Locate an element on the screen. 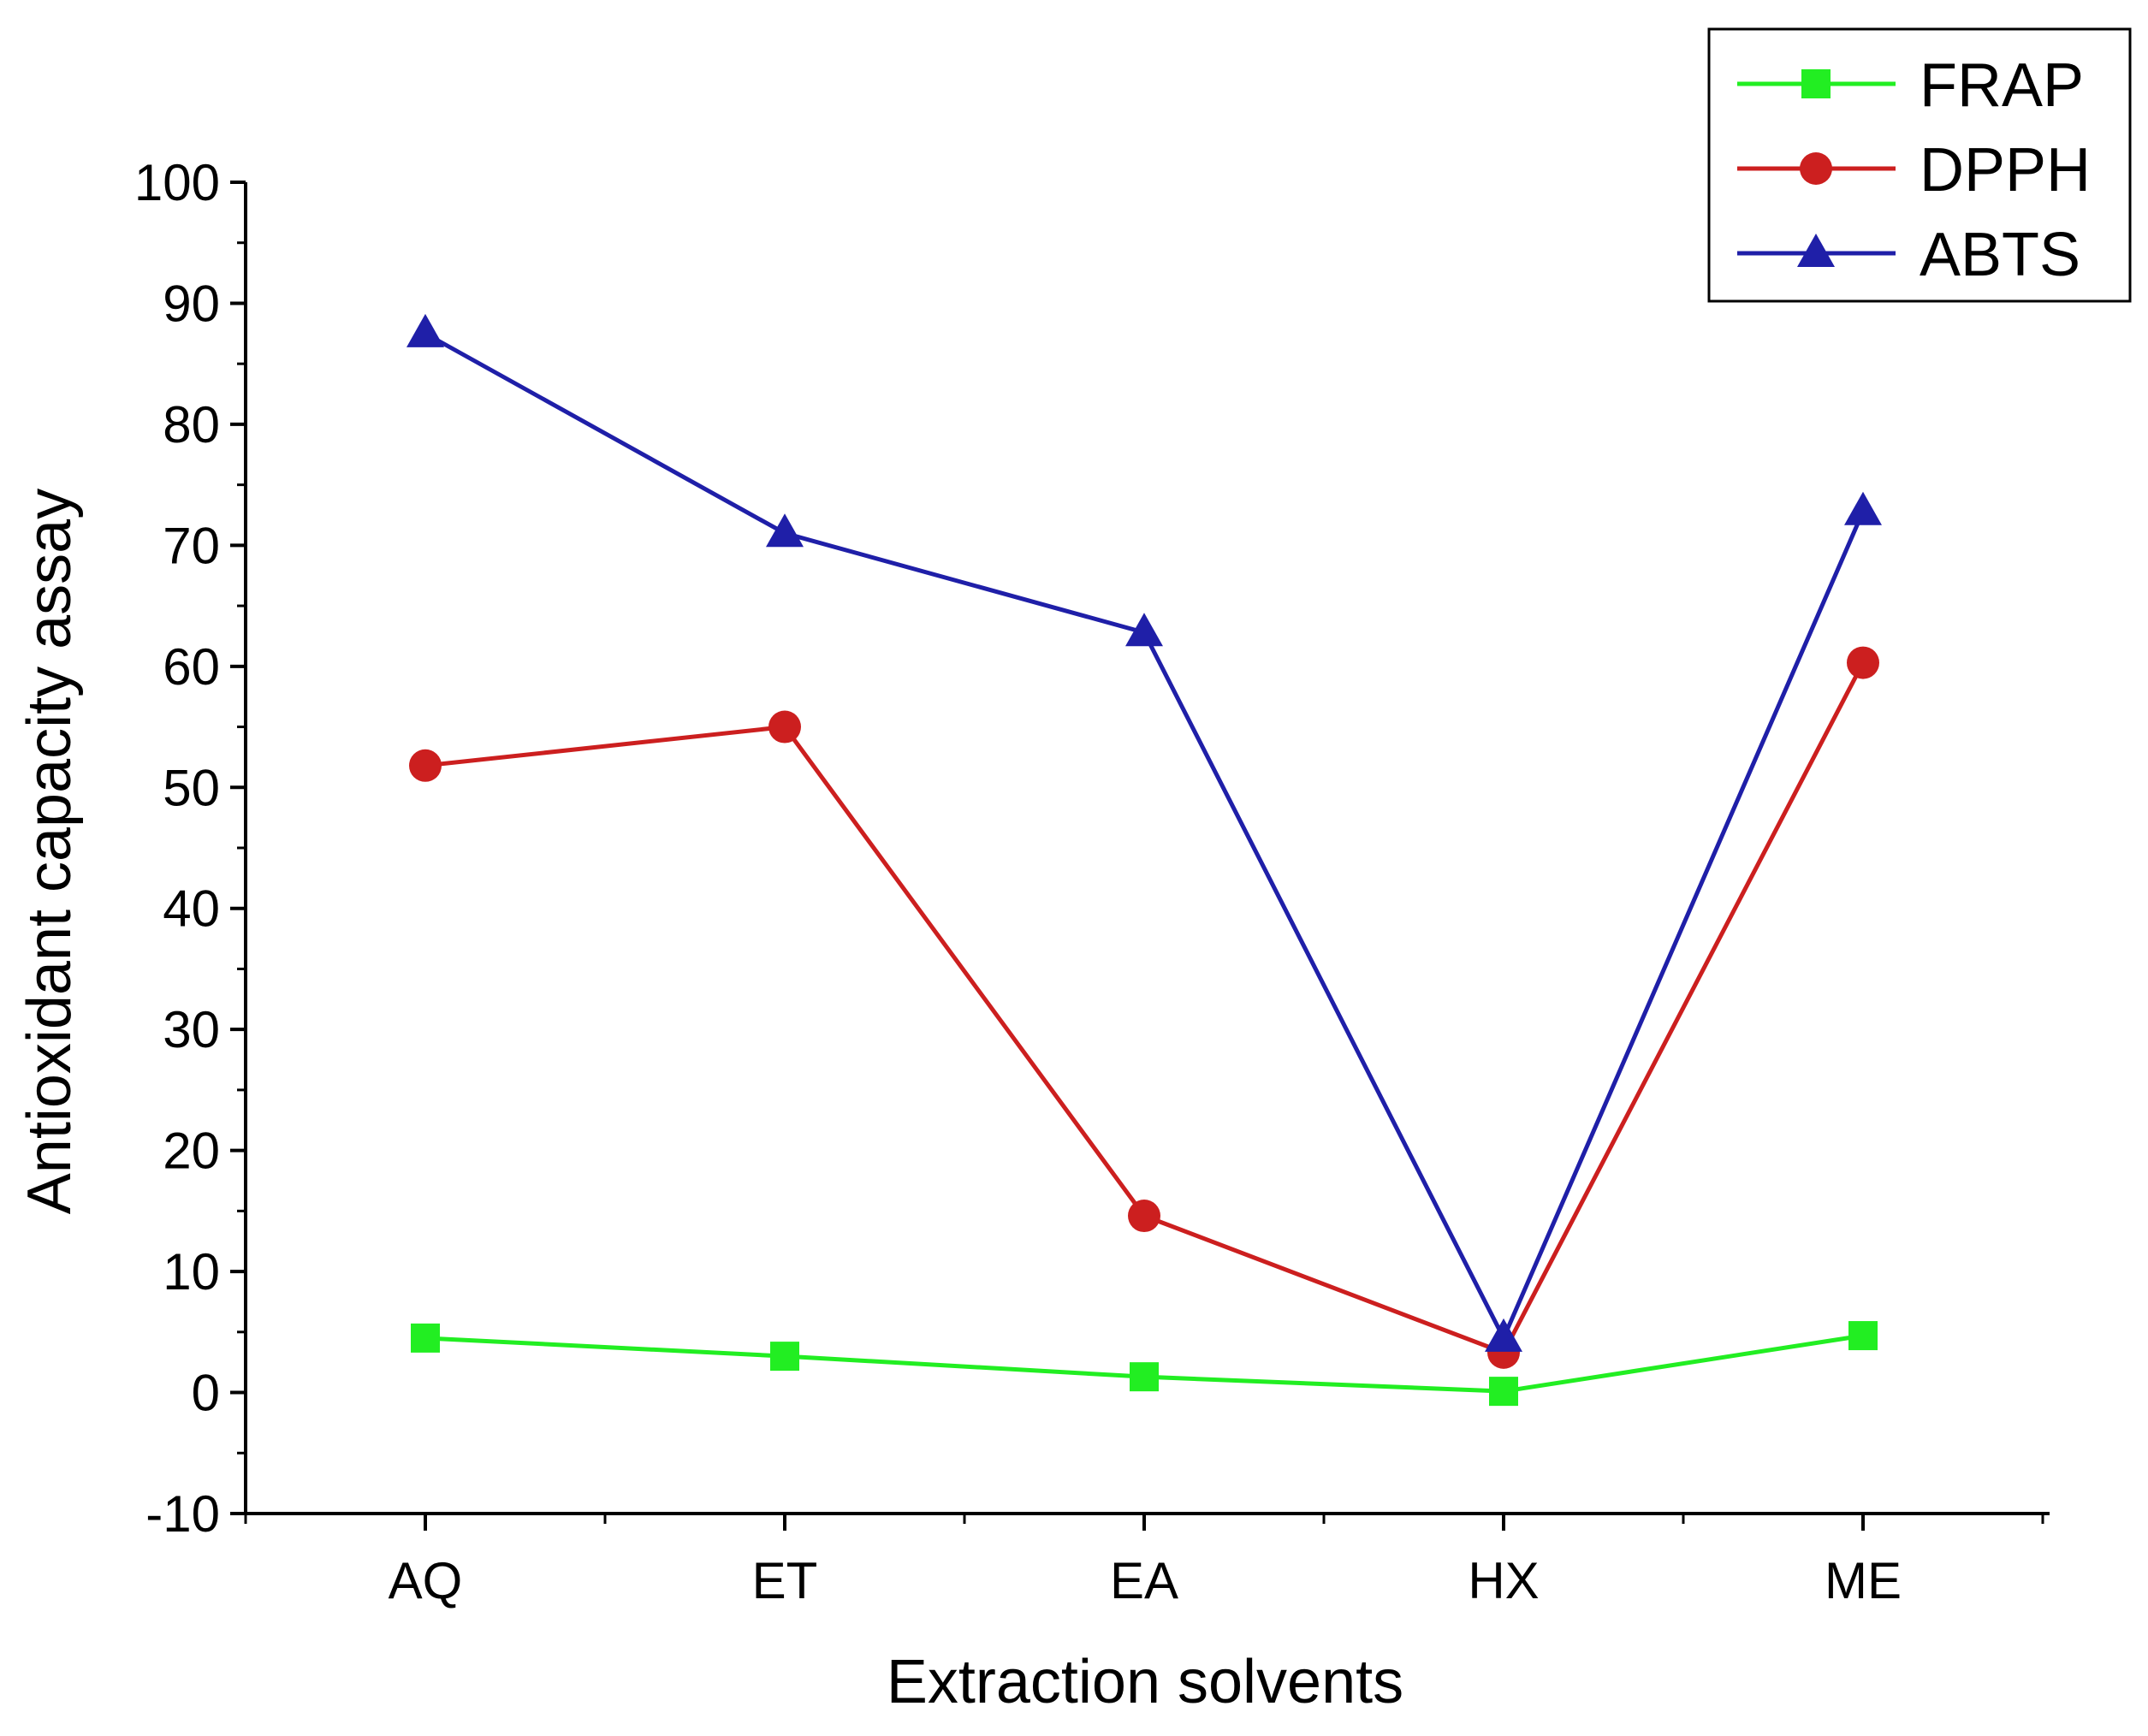 The height and width of the screenshot is (1736, 2148). x-axis-title: Extraction solvents is located at coordinates (1145, 1682).